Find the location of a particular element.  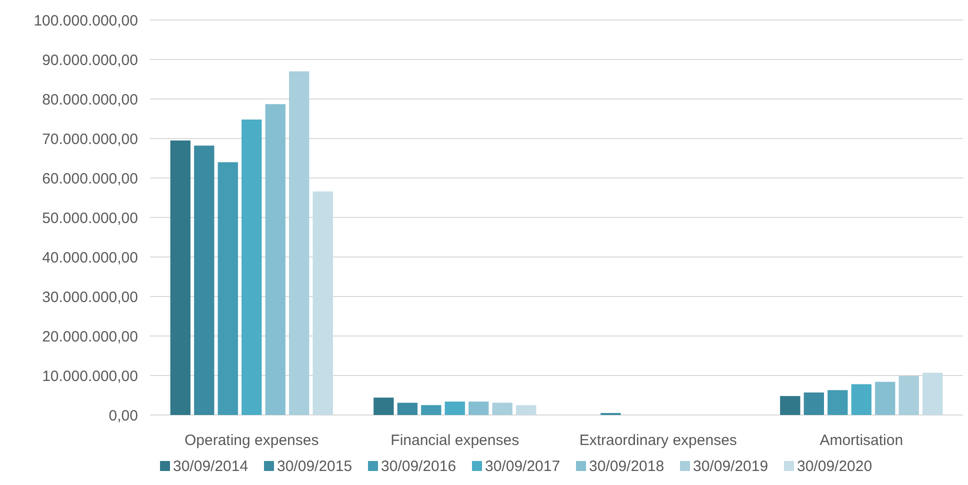

legend-label: 30/09/2019 is located at coordinates (730, 466).